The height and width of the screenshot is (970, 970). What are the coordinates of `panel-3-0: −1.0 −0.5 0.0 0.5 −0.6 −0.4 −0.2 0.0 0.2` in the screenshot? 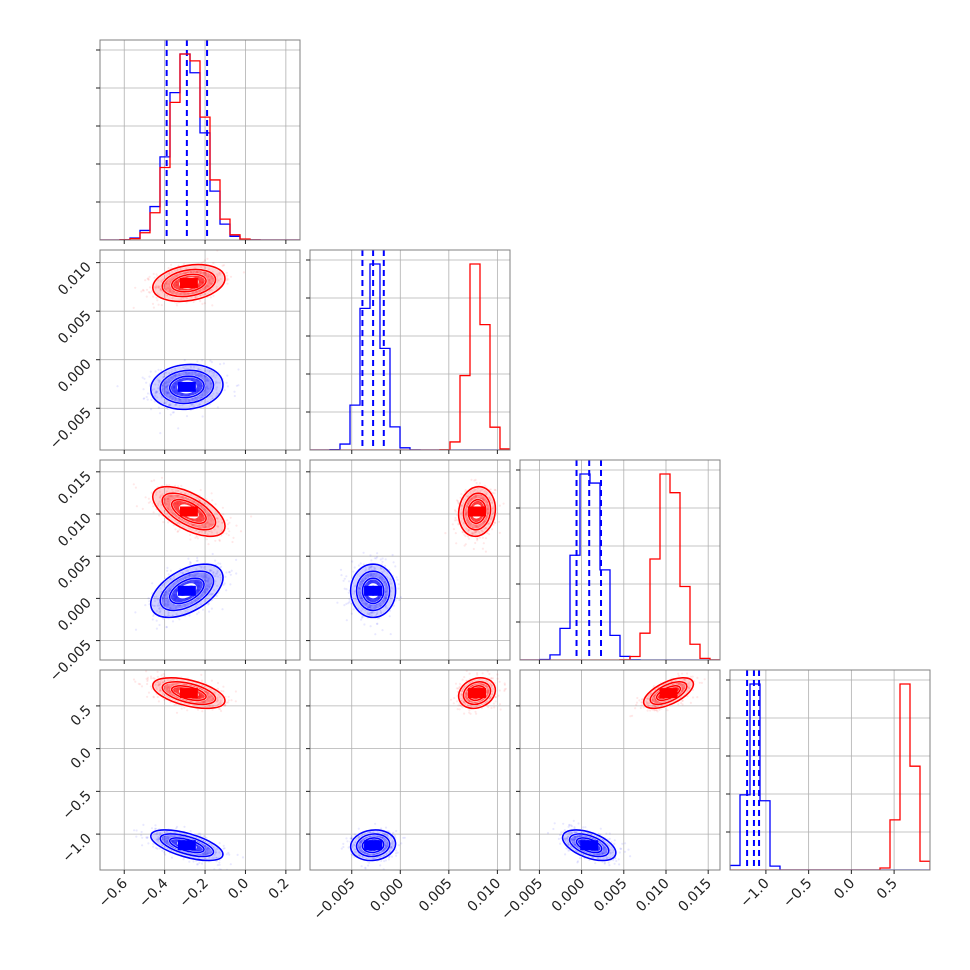 It's located at (180, 790).